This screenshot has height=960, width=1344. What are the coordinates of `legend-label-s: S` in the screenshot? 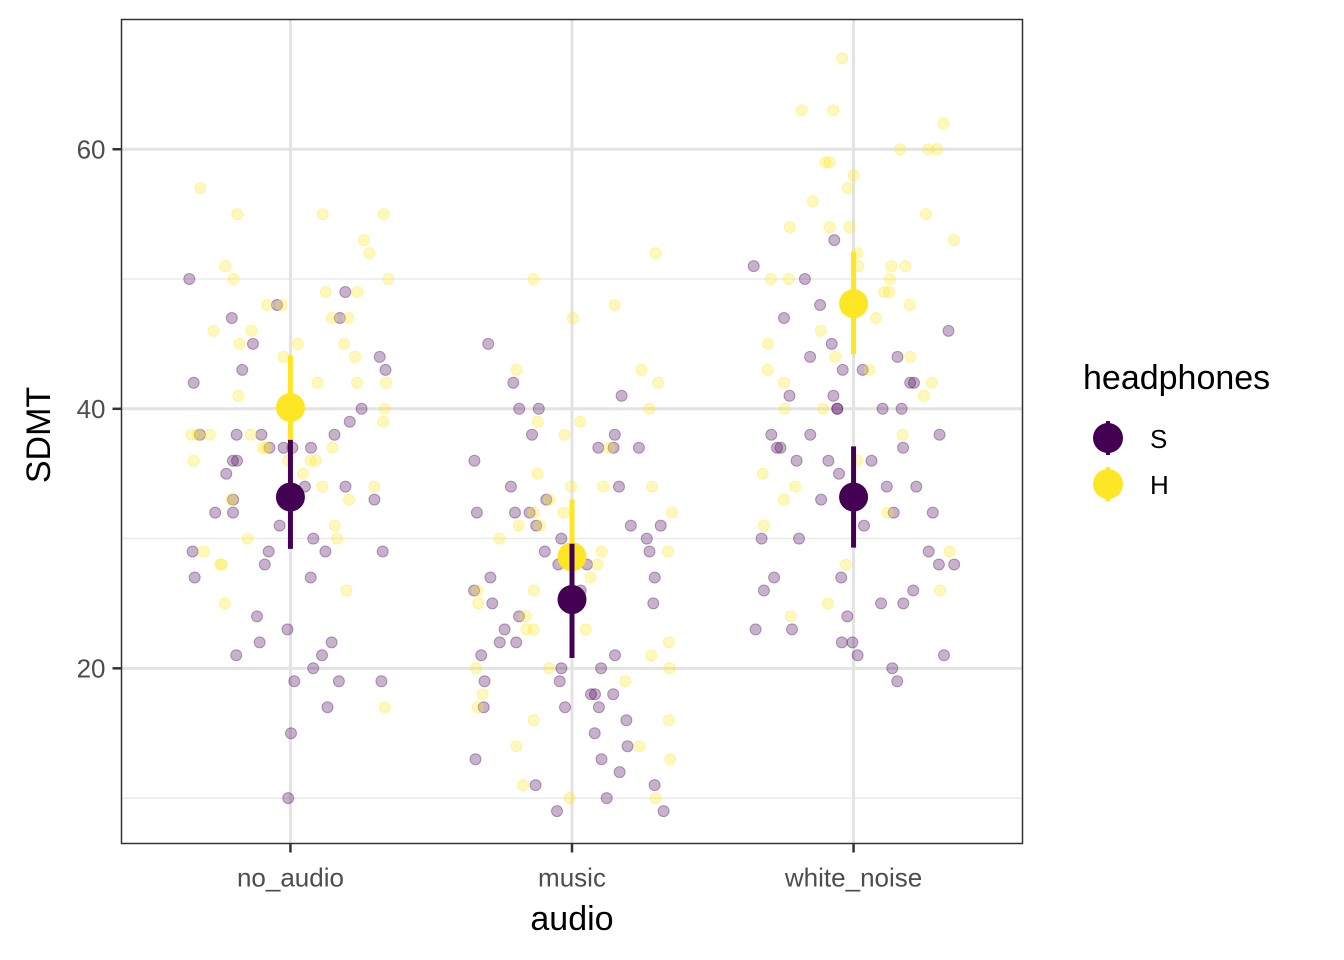 It's located at (1158, 439).